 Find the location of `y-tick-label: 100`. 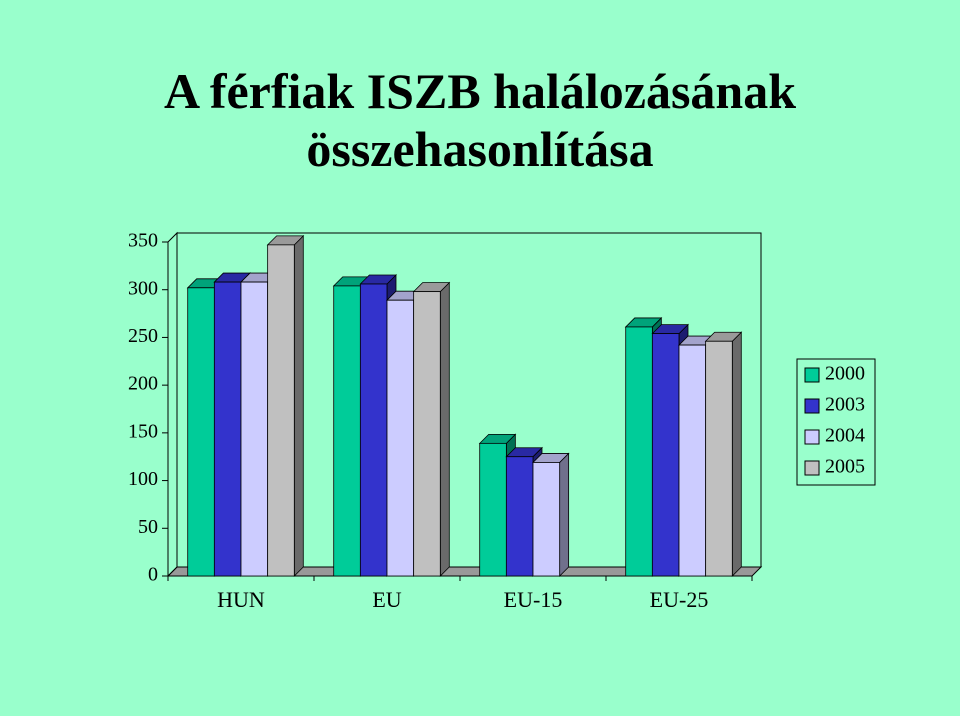

y-tick-label: 100 is located at coordinates (143, 479).